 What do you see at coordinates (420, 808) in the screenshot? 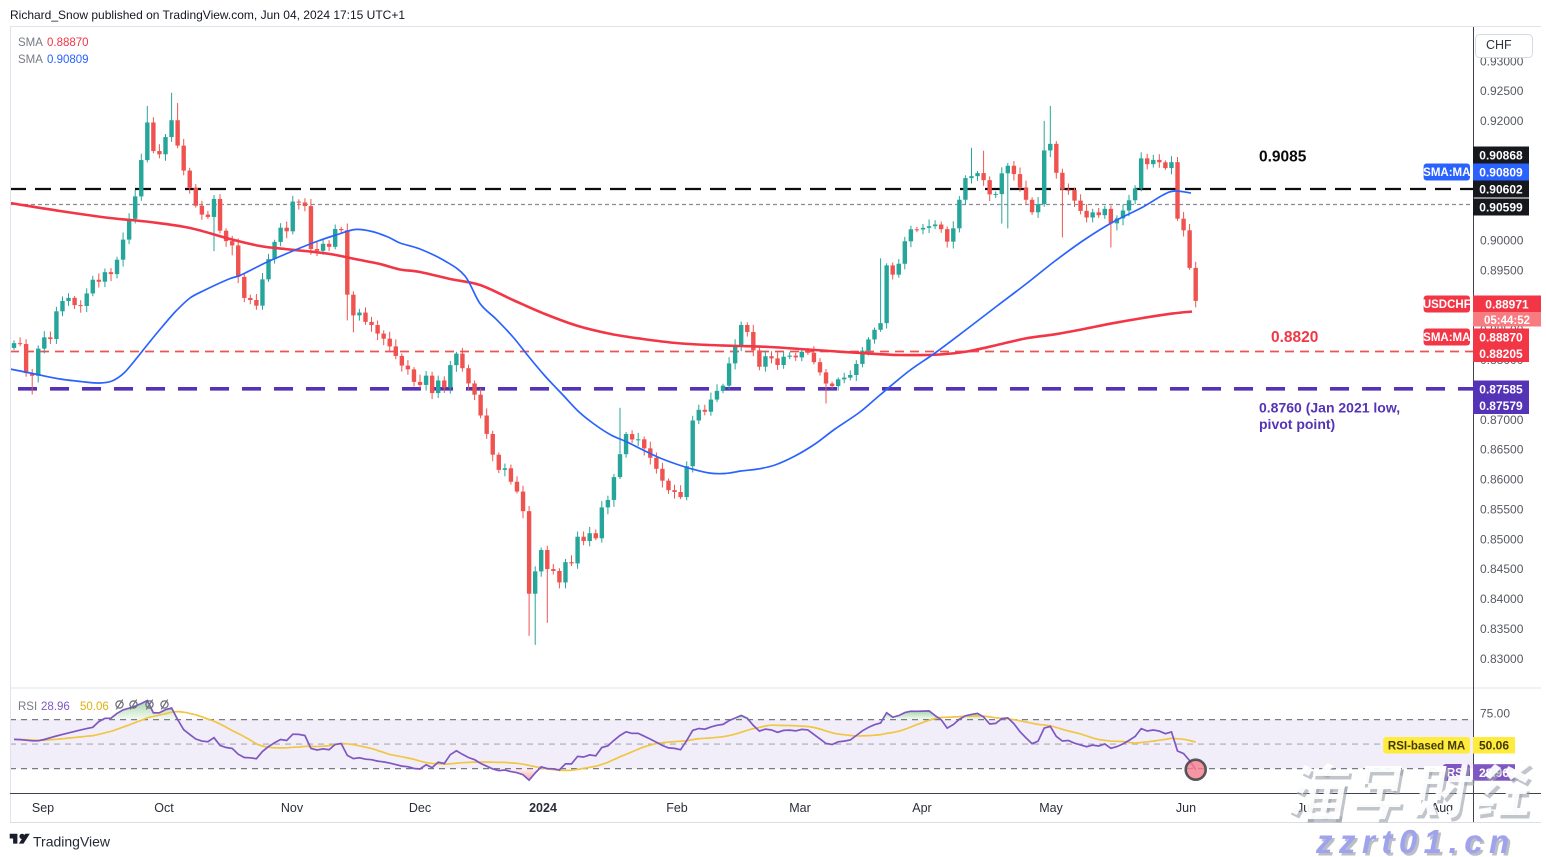
I see `svg-text: Dec` at bounding box center [420, 808].